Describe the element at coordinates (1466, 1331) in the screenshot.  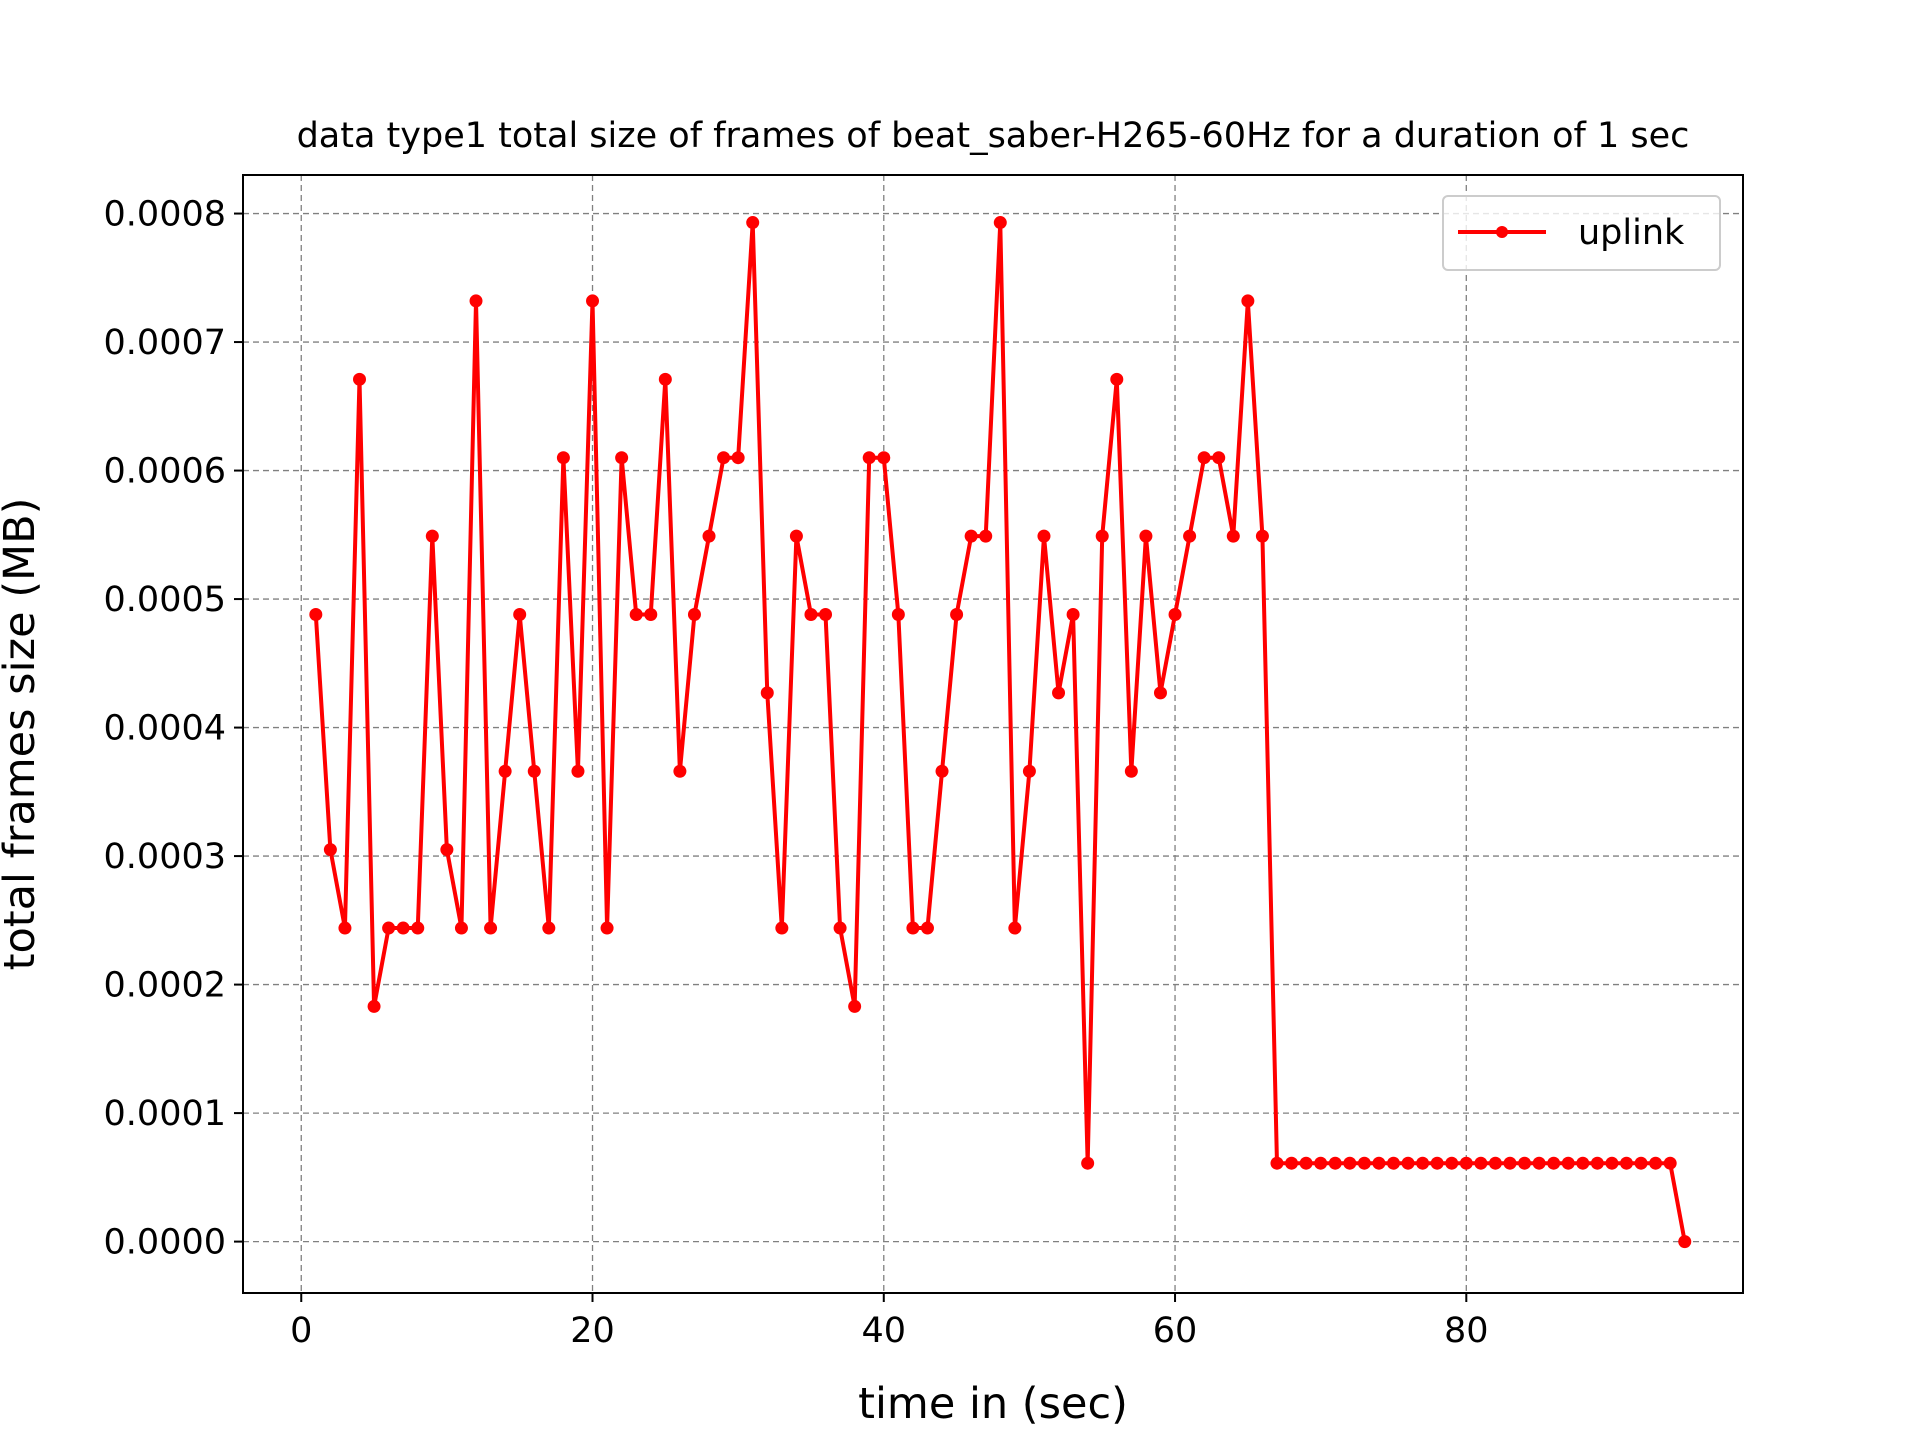
I see `x-tick-label: 80` at that location.